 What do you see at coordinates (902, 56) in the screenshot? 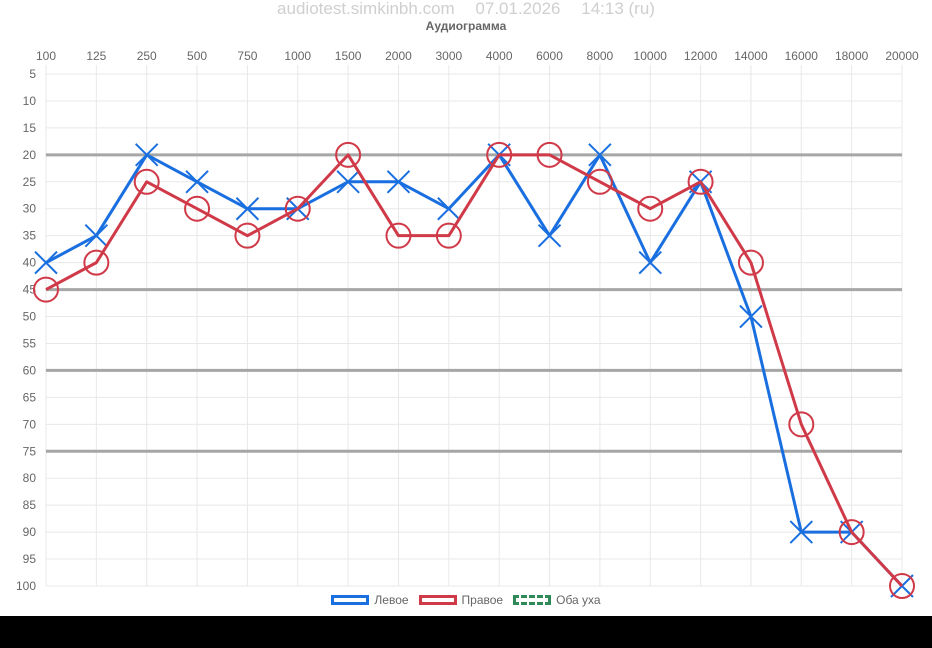
I see `x-tick-label: 20000` at bounding box center [902, 56].